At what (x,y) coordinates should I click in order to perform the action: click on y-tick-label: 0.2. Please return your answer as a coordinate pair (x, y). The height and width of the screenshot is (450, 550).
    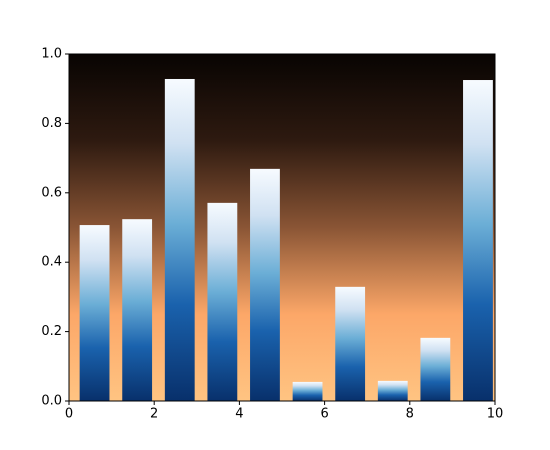
    Looking at the image, I should click on (51, 331).